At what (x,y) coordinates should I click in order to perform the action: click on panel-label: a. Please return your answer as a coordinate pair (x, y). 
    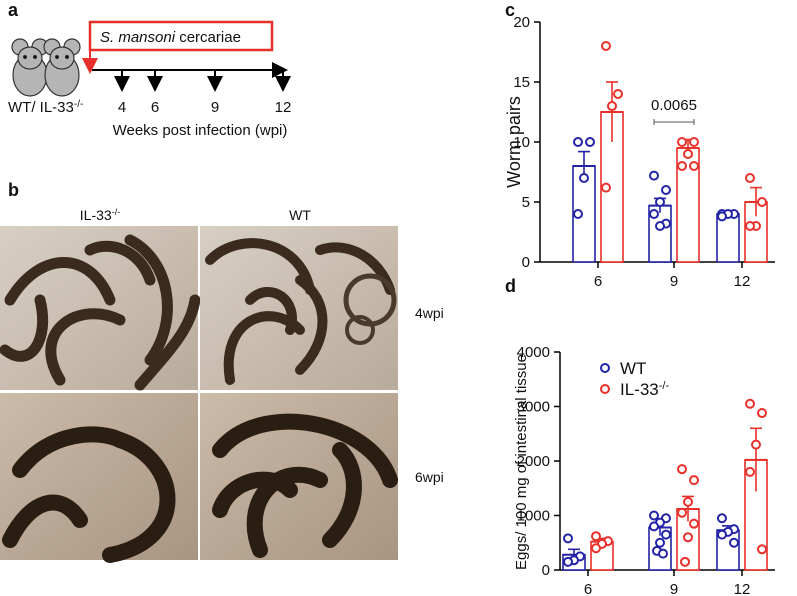
    Looking at the image, I should click on (13, 10).